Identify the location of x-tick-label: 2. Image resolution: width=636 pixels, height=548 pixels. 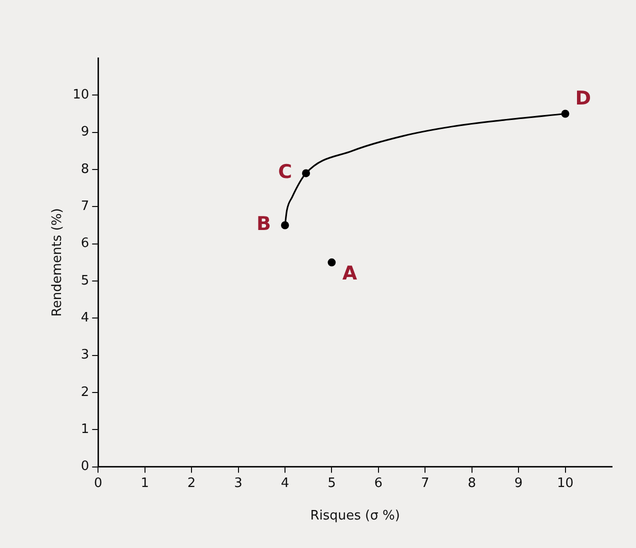
(191, 483).